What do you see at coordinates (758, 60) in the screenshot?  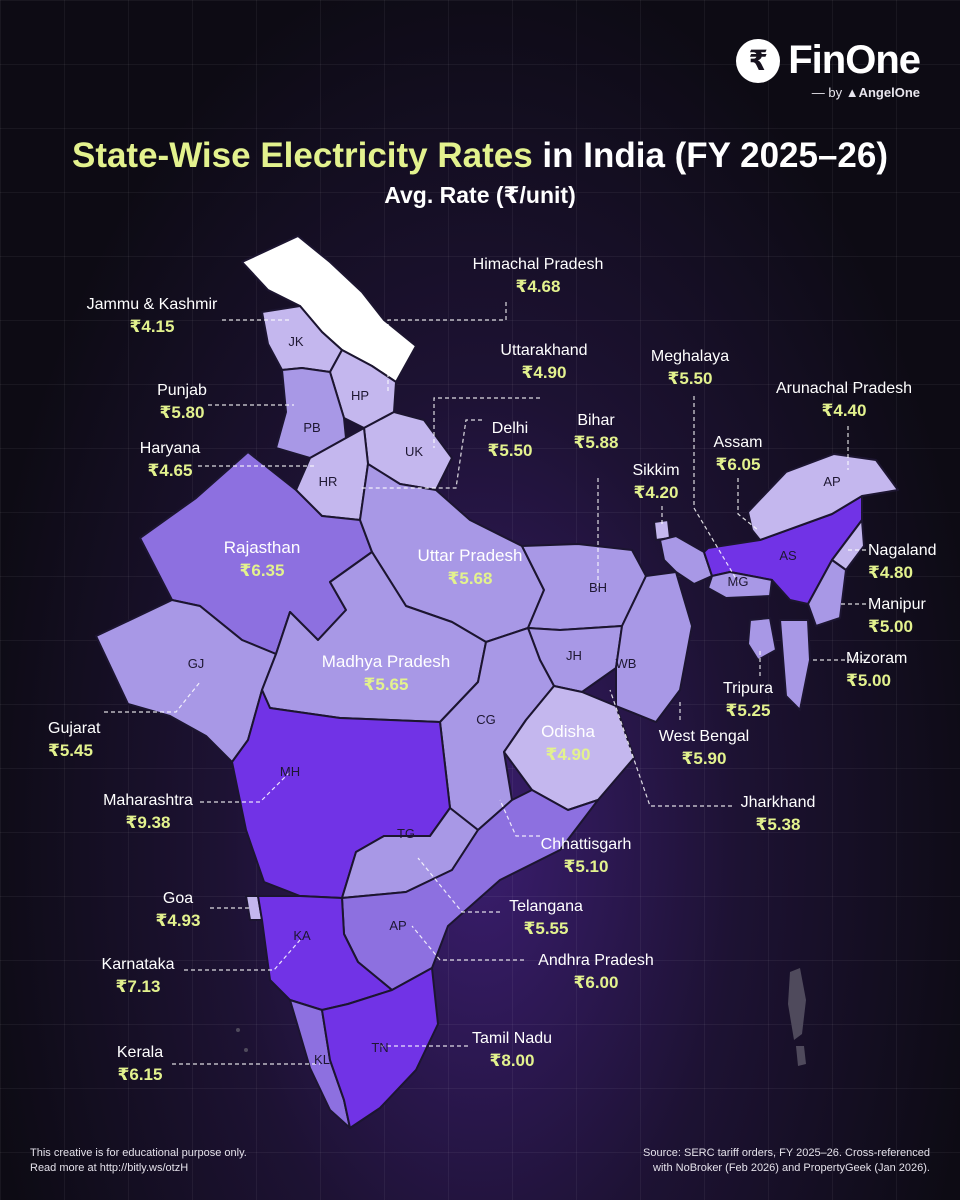 I see `finone-logo-icon: ₹` at bounding box center [758, 60].